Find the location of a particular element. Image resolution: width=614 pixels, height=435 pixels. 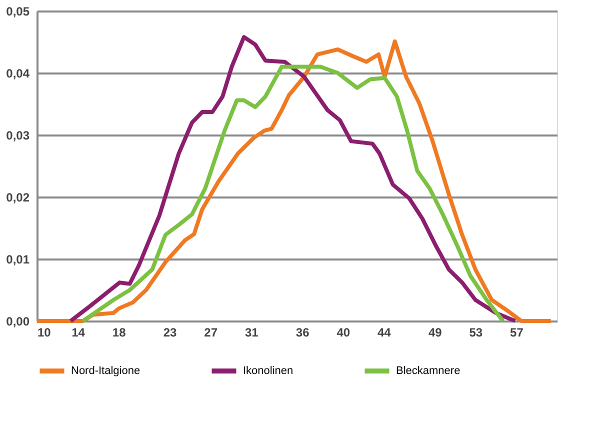

y-tick-label: 0,05 is located at coordinates (18, 11).